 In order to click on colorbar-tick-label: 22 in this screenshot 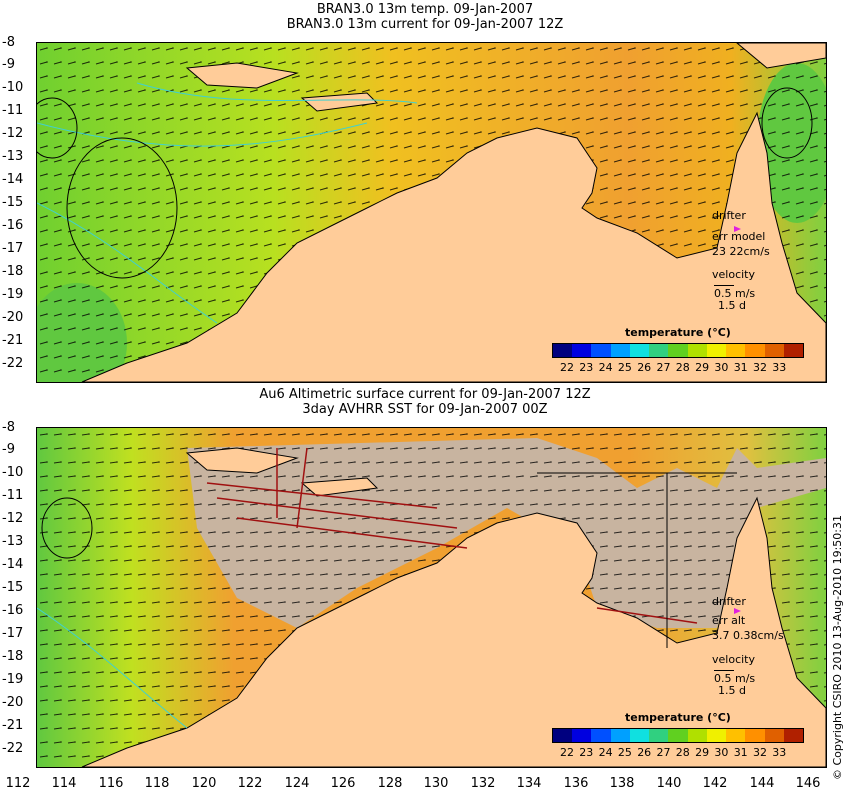, I will do `click(567, 752)`.